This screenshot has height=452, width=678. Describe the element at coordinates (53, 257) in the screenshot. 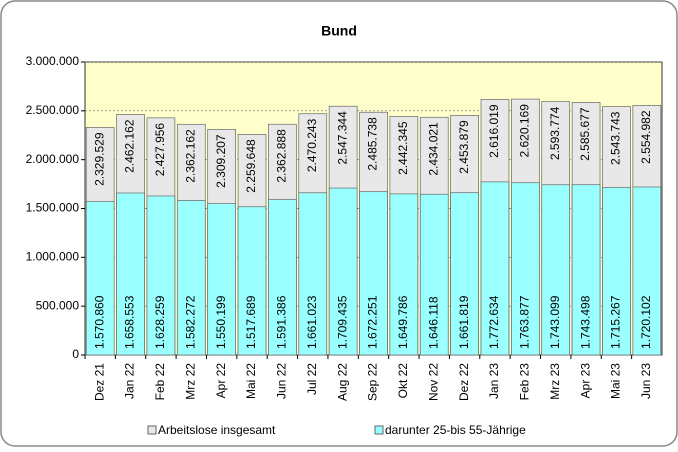

I see `y-tick-label: 1.000.000` at that location.